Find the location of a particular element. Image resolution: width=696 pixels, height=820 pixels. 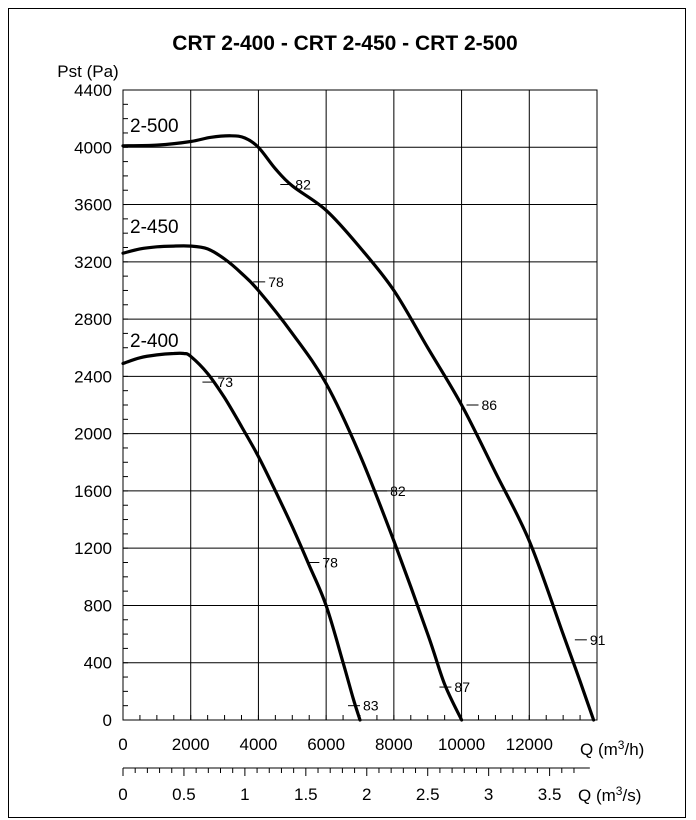

x2-tick-label: 3.5 is located at coordinates (550, 794).